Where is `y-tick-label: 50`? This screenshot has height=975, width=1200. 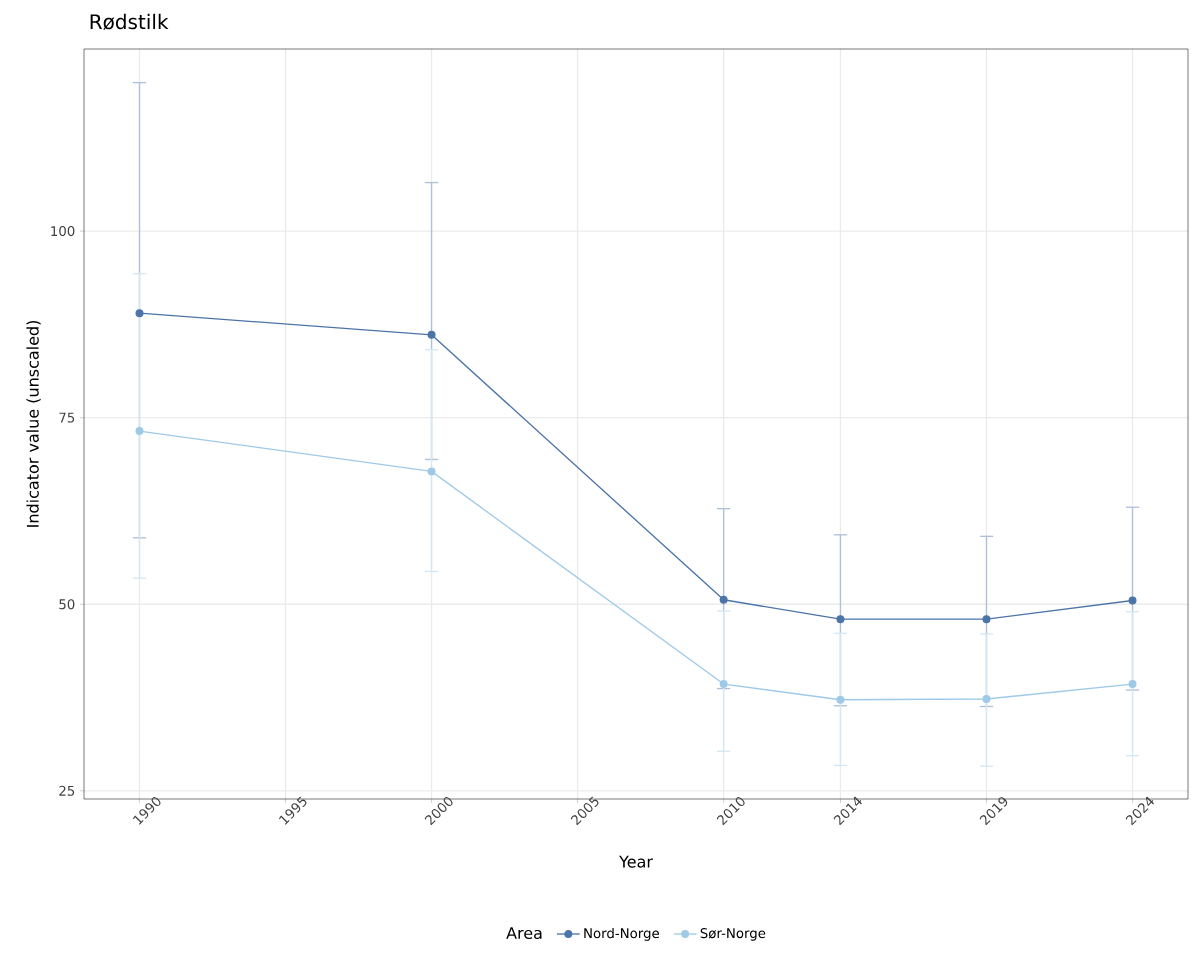
y-tick-label: 50 is located at coordinates (67, 604).